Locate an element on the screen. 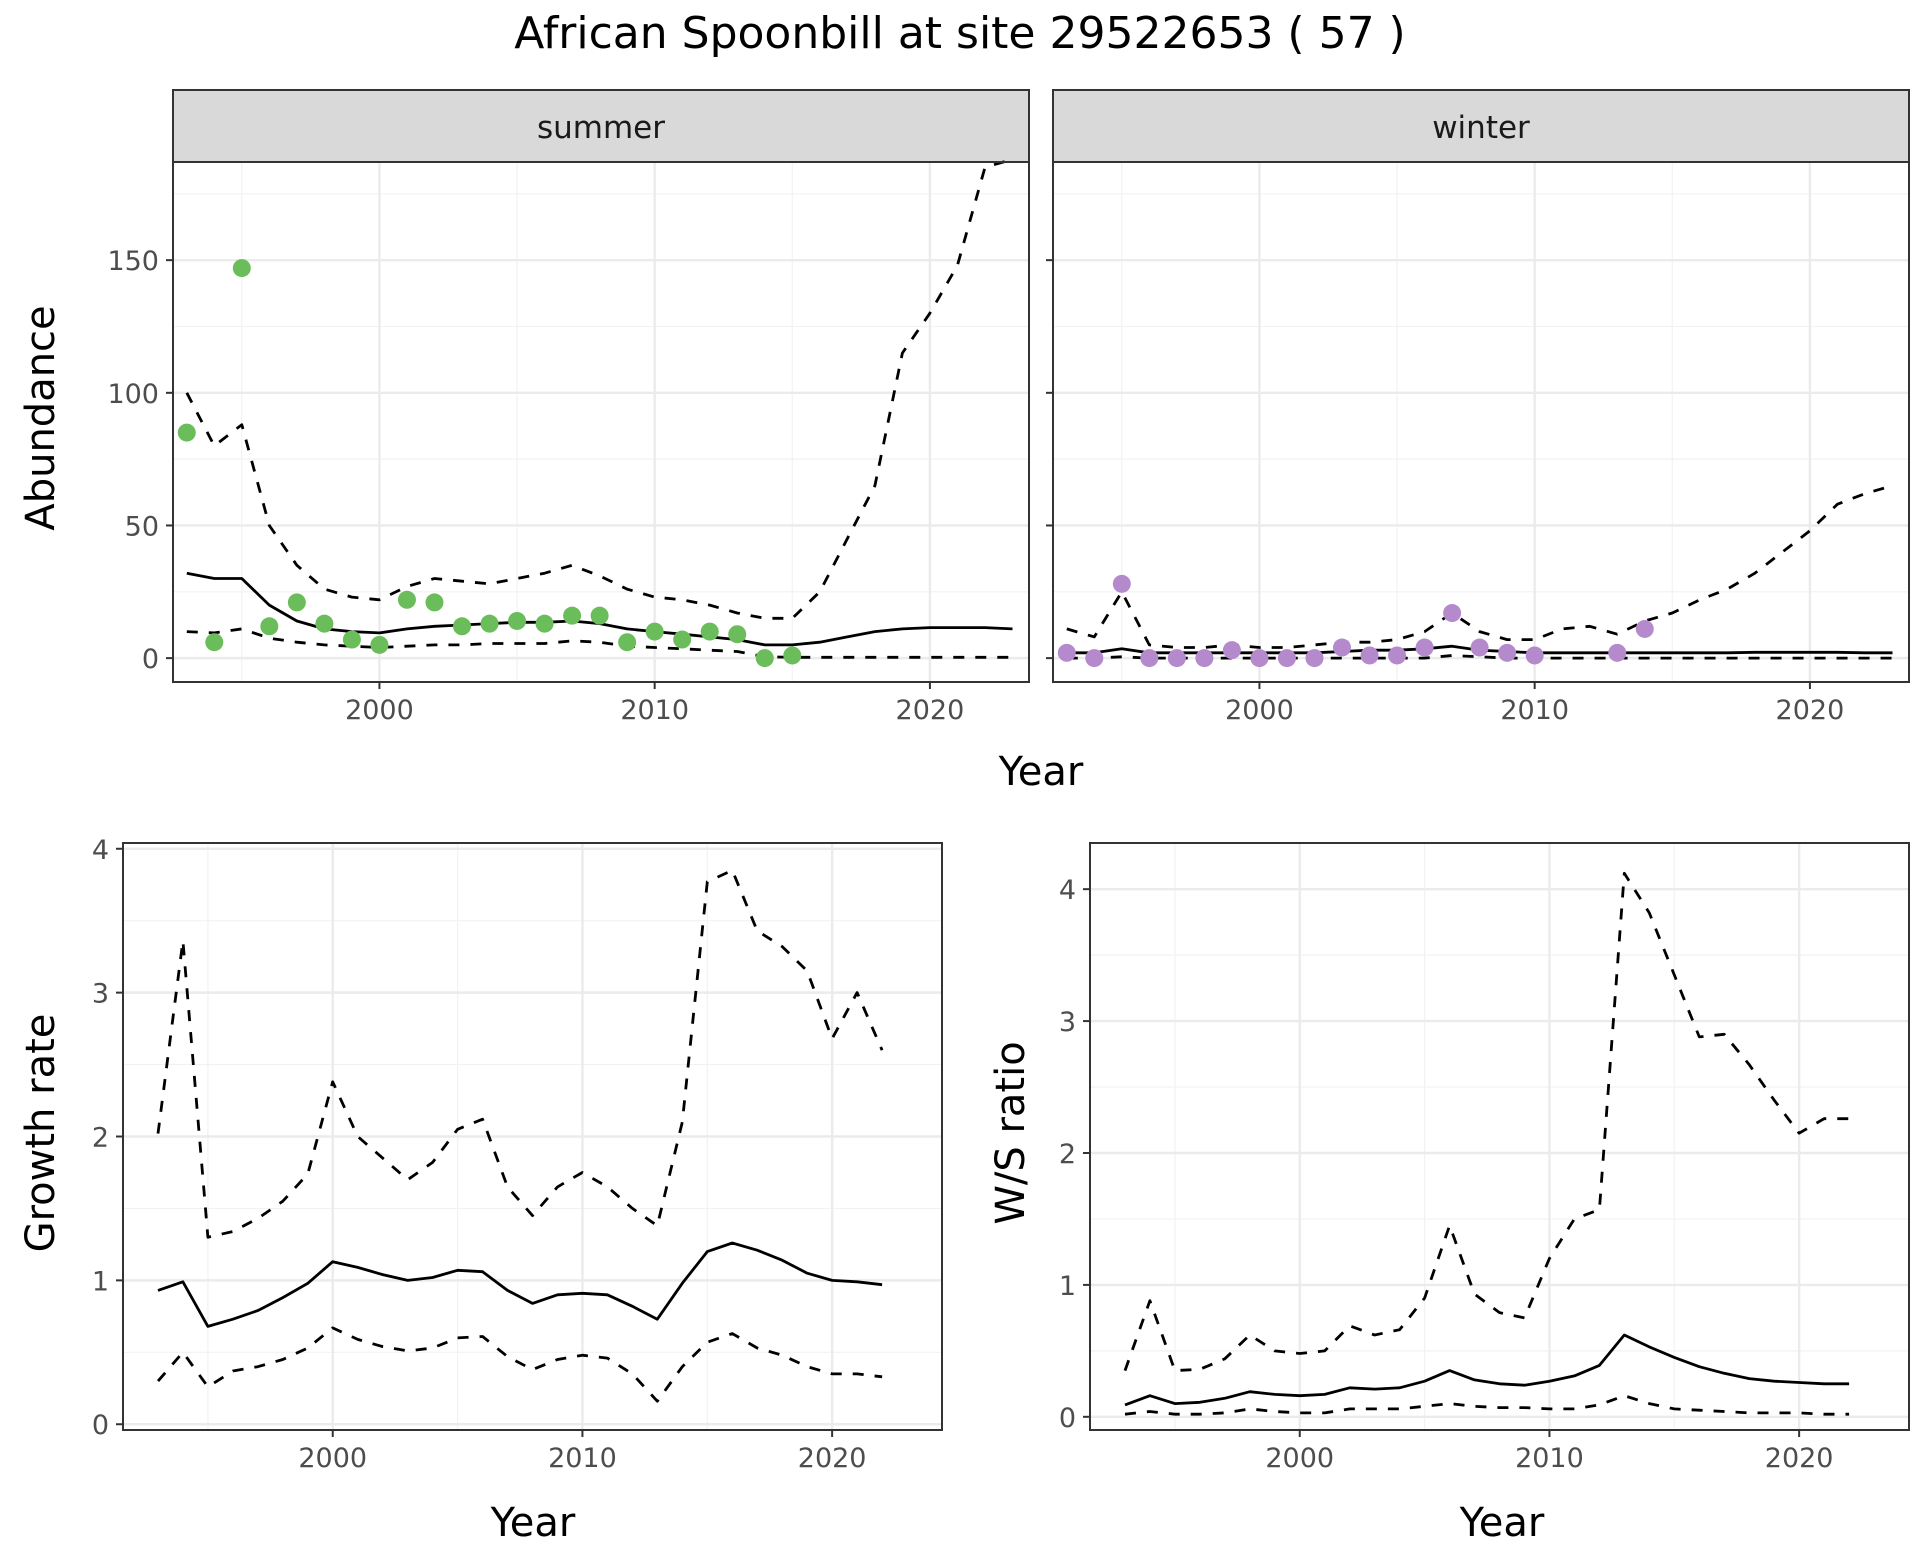 The width and height of the screenshot is (1920, 1560). winter-x-tick-label: 2020 is located at coordinates (1810, 710).